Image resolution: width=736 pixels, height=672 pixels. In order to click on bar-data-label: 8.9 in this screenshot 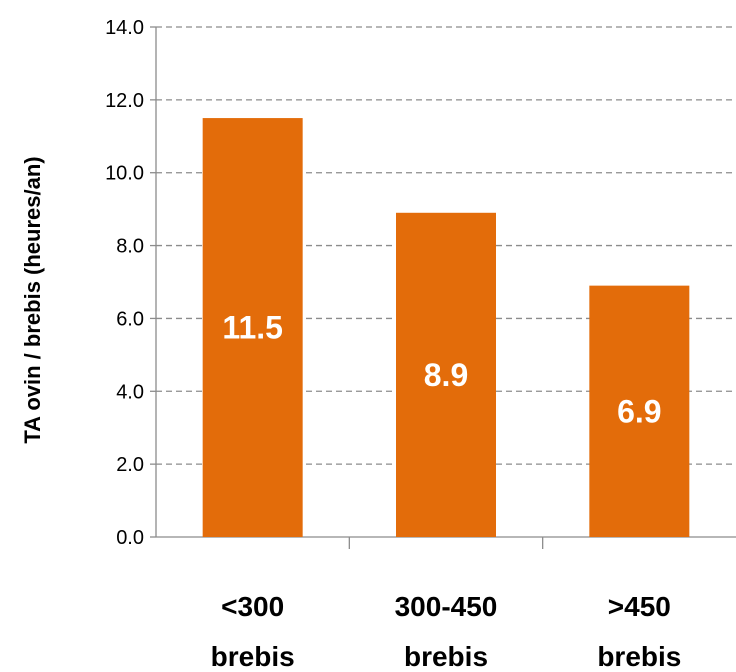, I will do `click(446, 375)`.